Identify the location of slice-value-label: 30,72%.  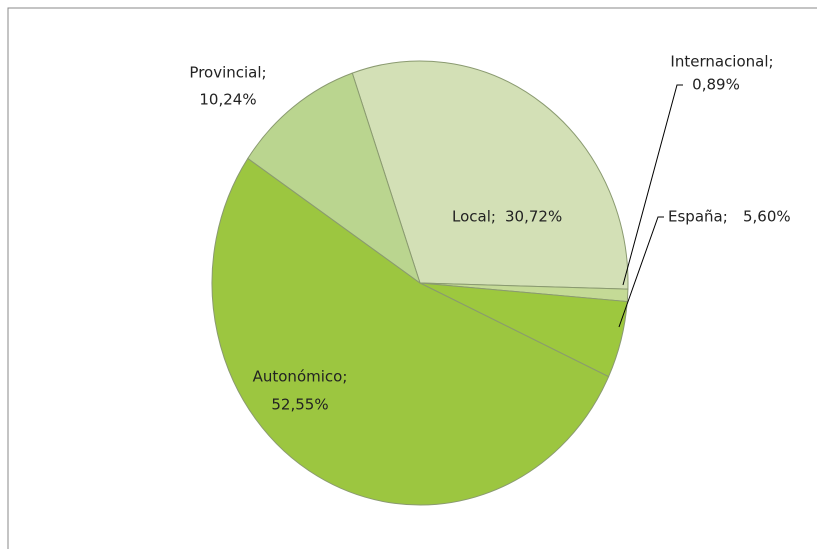
(533, 217).